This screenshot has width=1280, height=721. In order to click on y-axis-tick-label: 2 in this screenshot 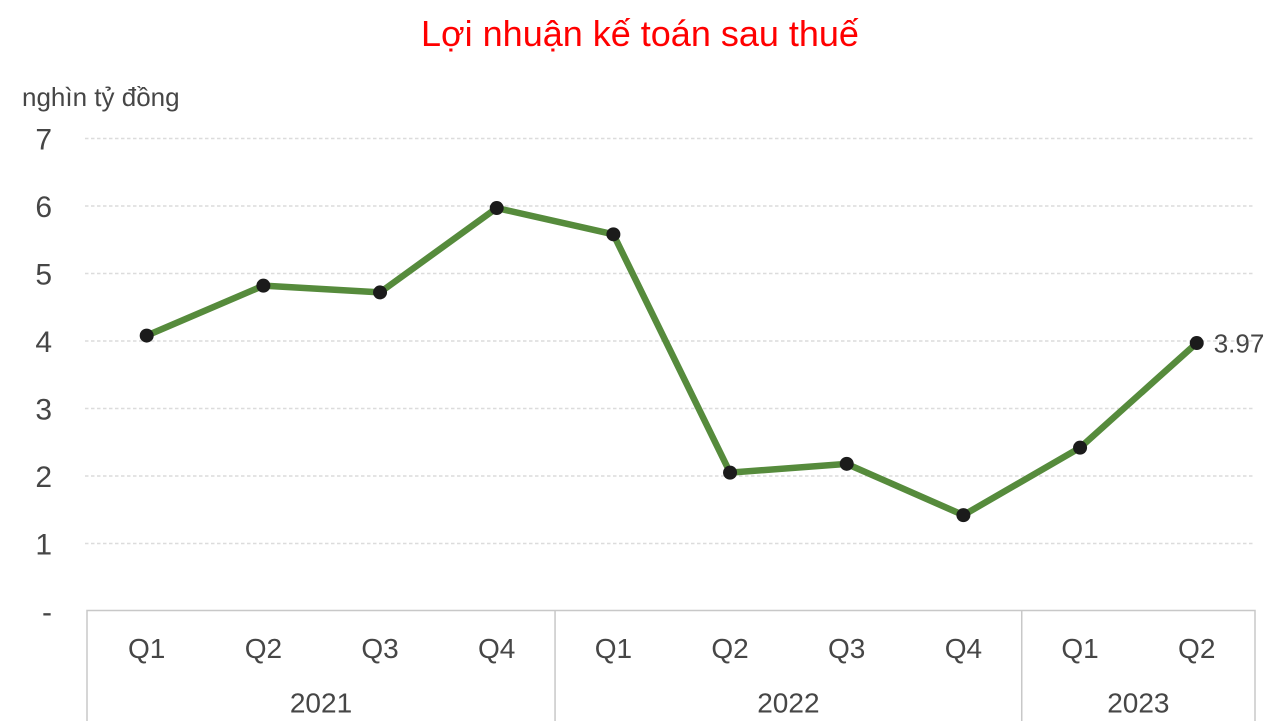, I will do `click(43, 477)`.